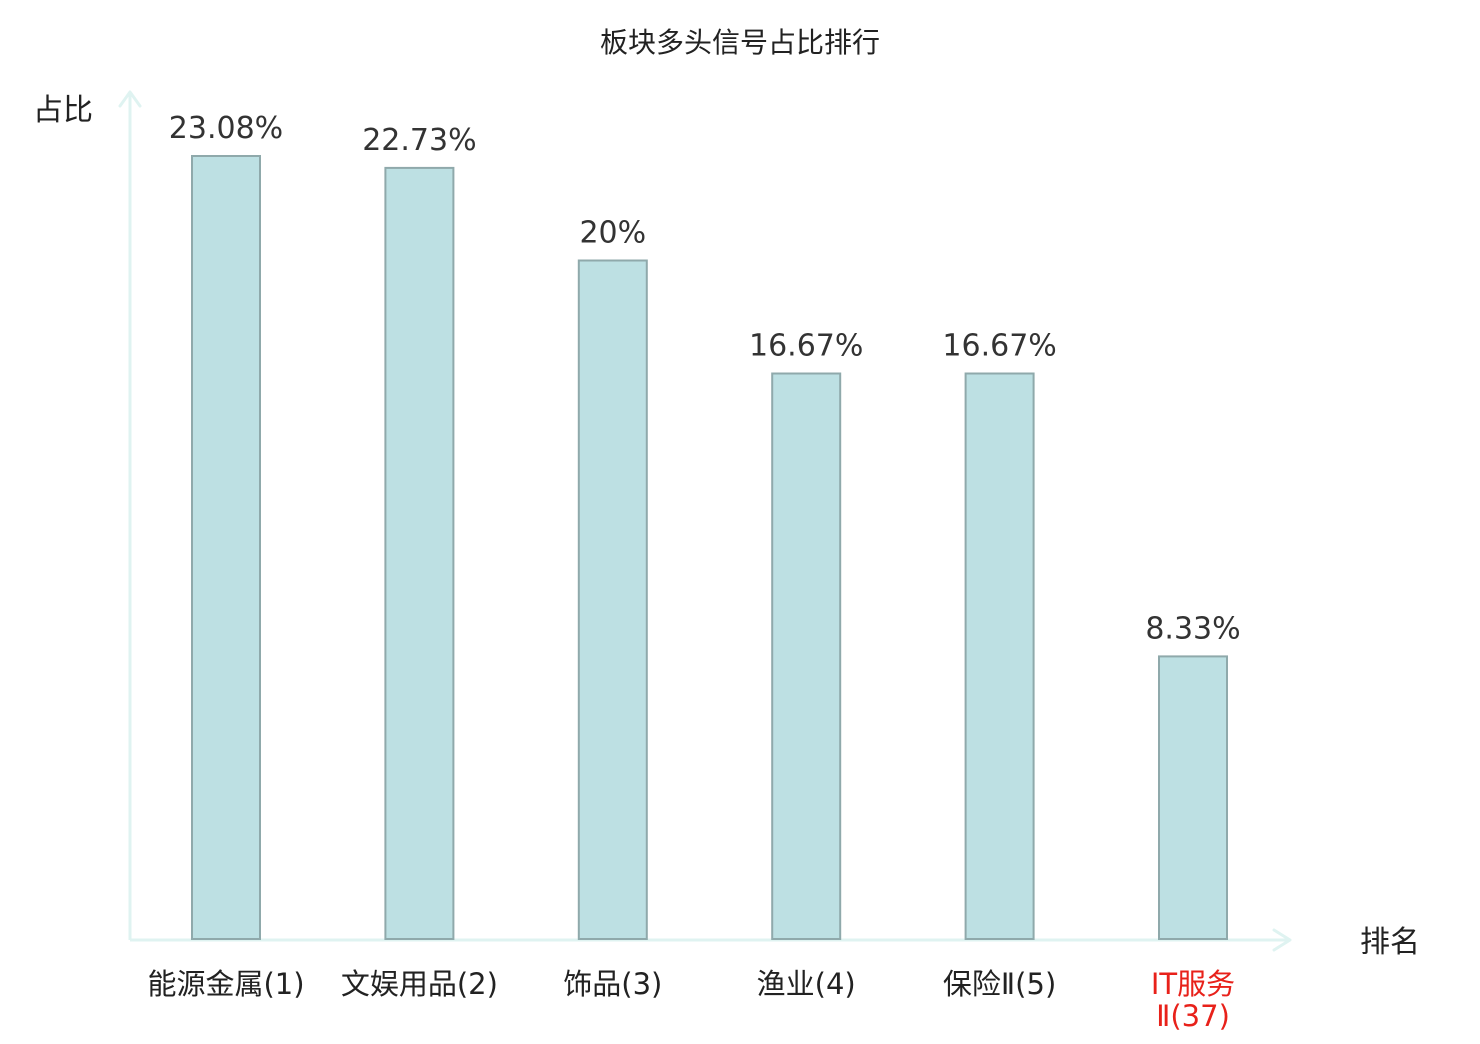 Image resolution: width=1480 pixels, height=1044 pixels. I want to click on x-tick-label: 能源金属(1), so click(225, 984).